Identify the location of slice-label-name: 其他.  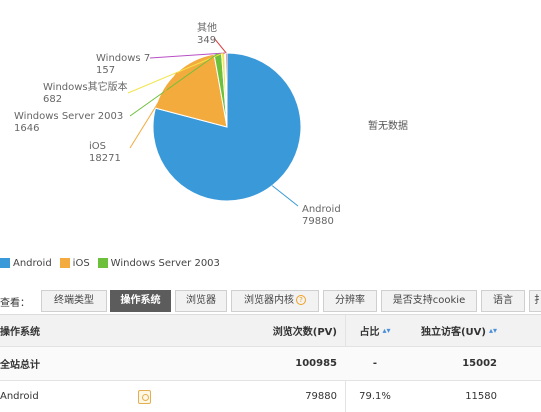
(207, 27).